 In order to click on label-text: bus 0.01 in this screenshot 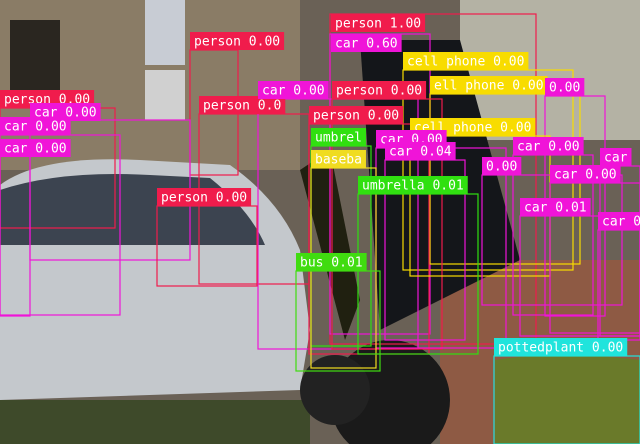, I will do `click(331, 263)`.